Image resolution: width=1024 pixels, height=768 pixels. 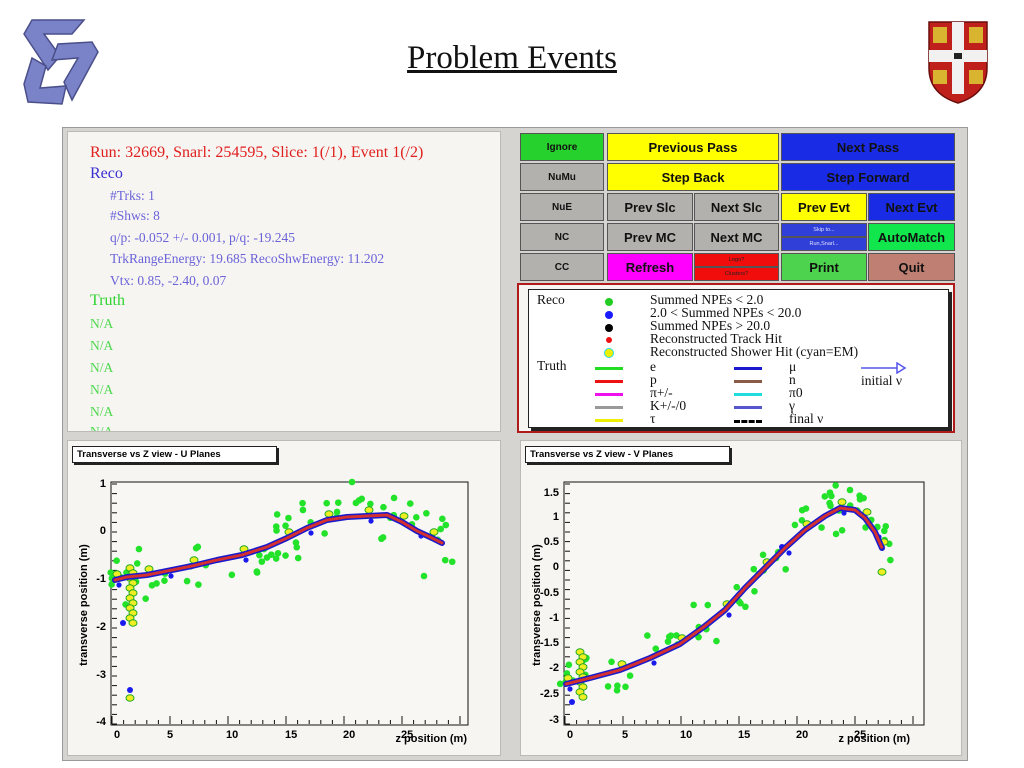 I want to click on v-ytick: 0, so click(x=556, y=567).